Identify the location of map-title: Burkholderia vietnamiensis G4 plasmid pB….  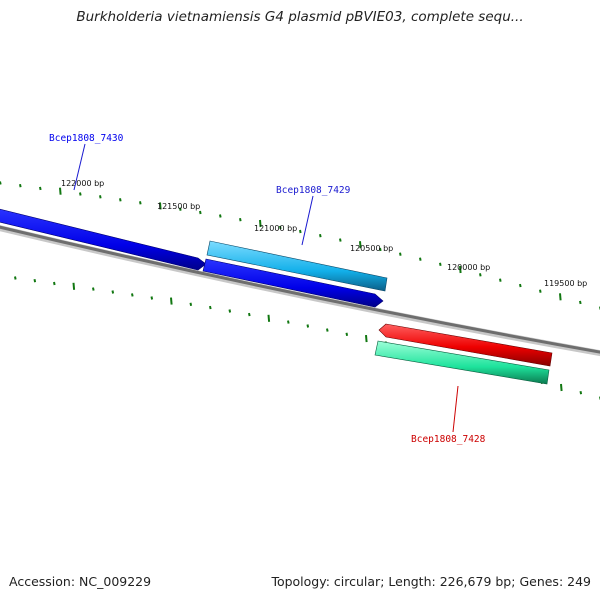
(300, 17).